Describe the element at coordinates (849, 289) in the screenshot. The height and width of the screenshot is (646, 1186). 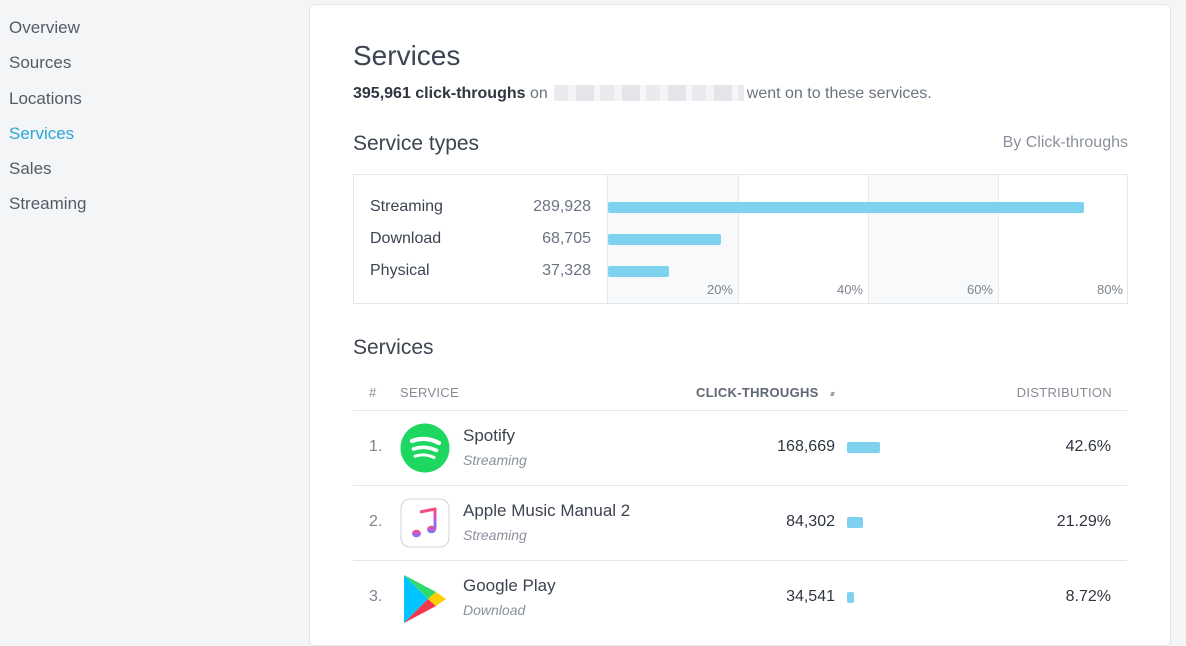
I see `x-tick-label: 40%` at that location.